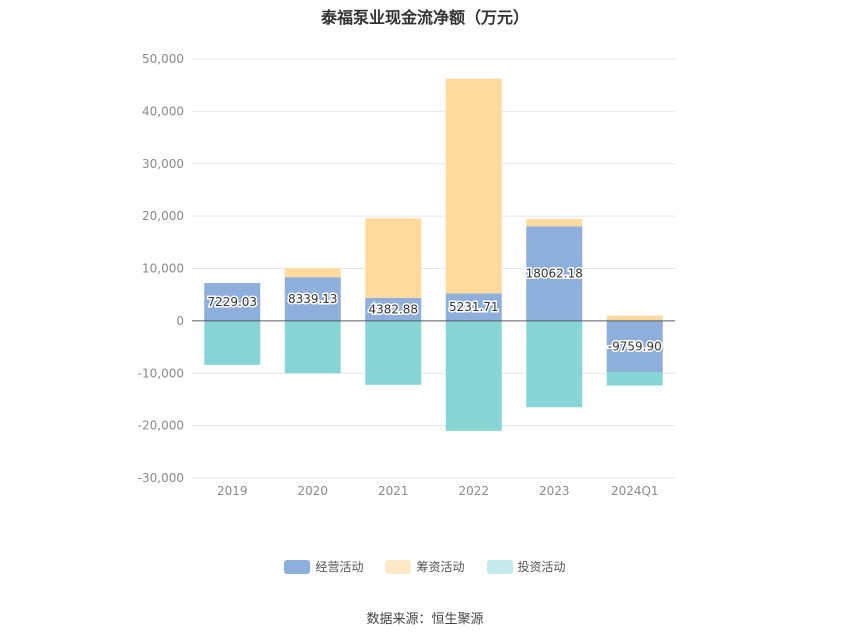 This screenshot has height=637, width=850. Describe the element at coordinates (473, 375) in the screenshot. I see `bar-investing-2022` at that location.